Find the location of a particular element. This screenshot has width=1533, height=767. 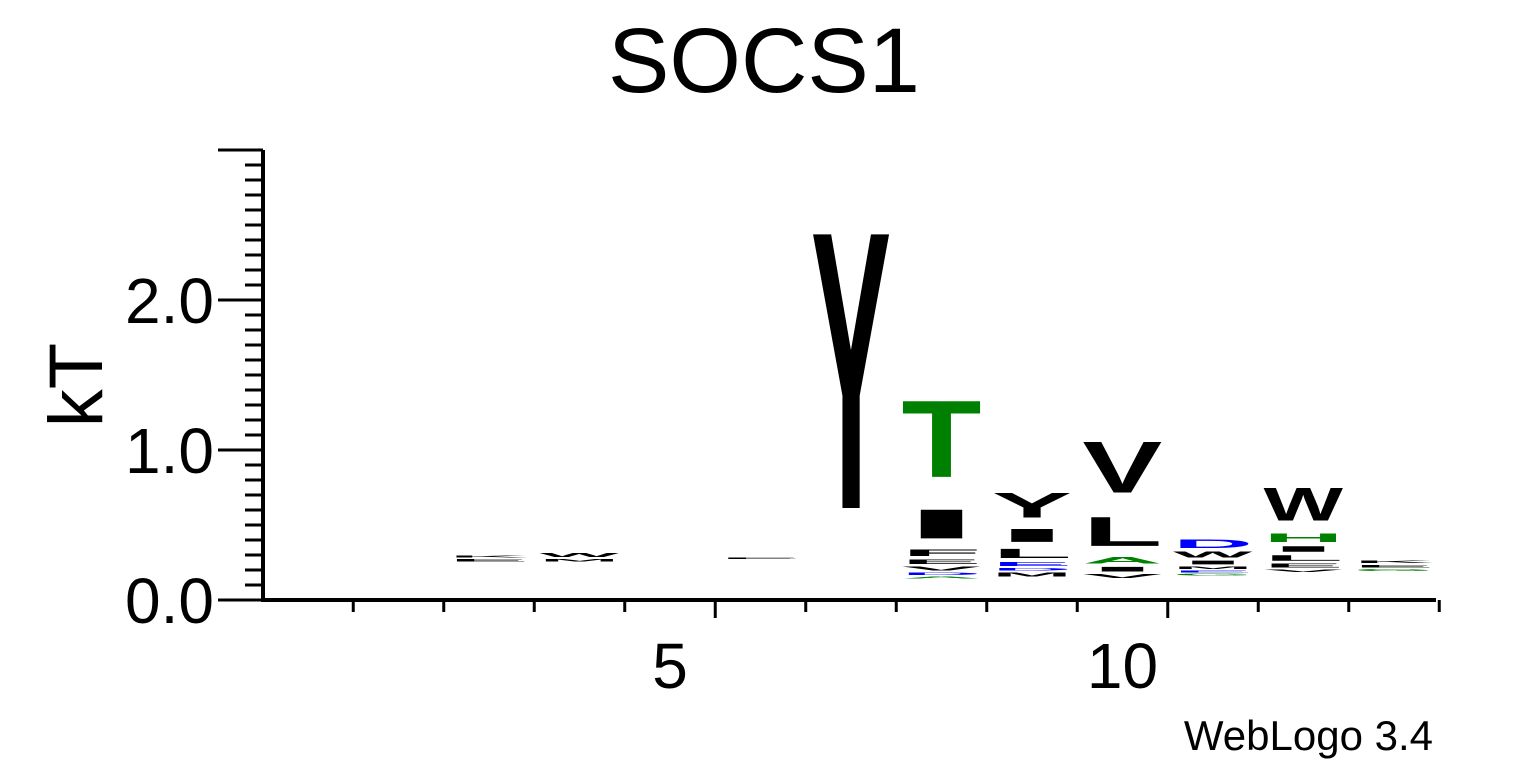

x-tick-label: 10 is located at coordinates (1122, 666).